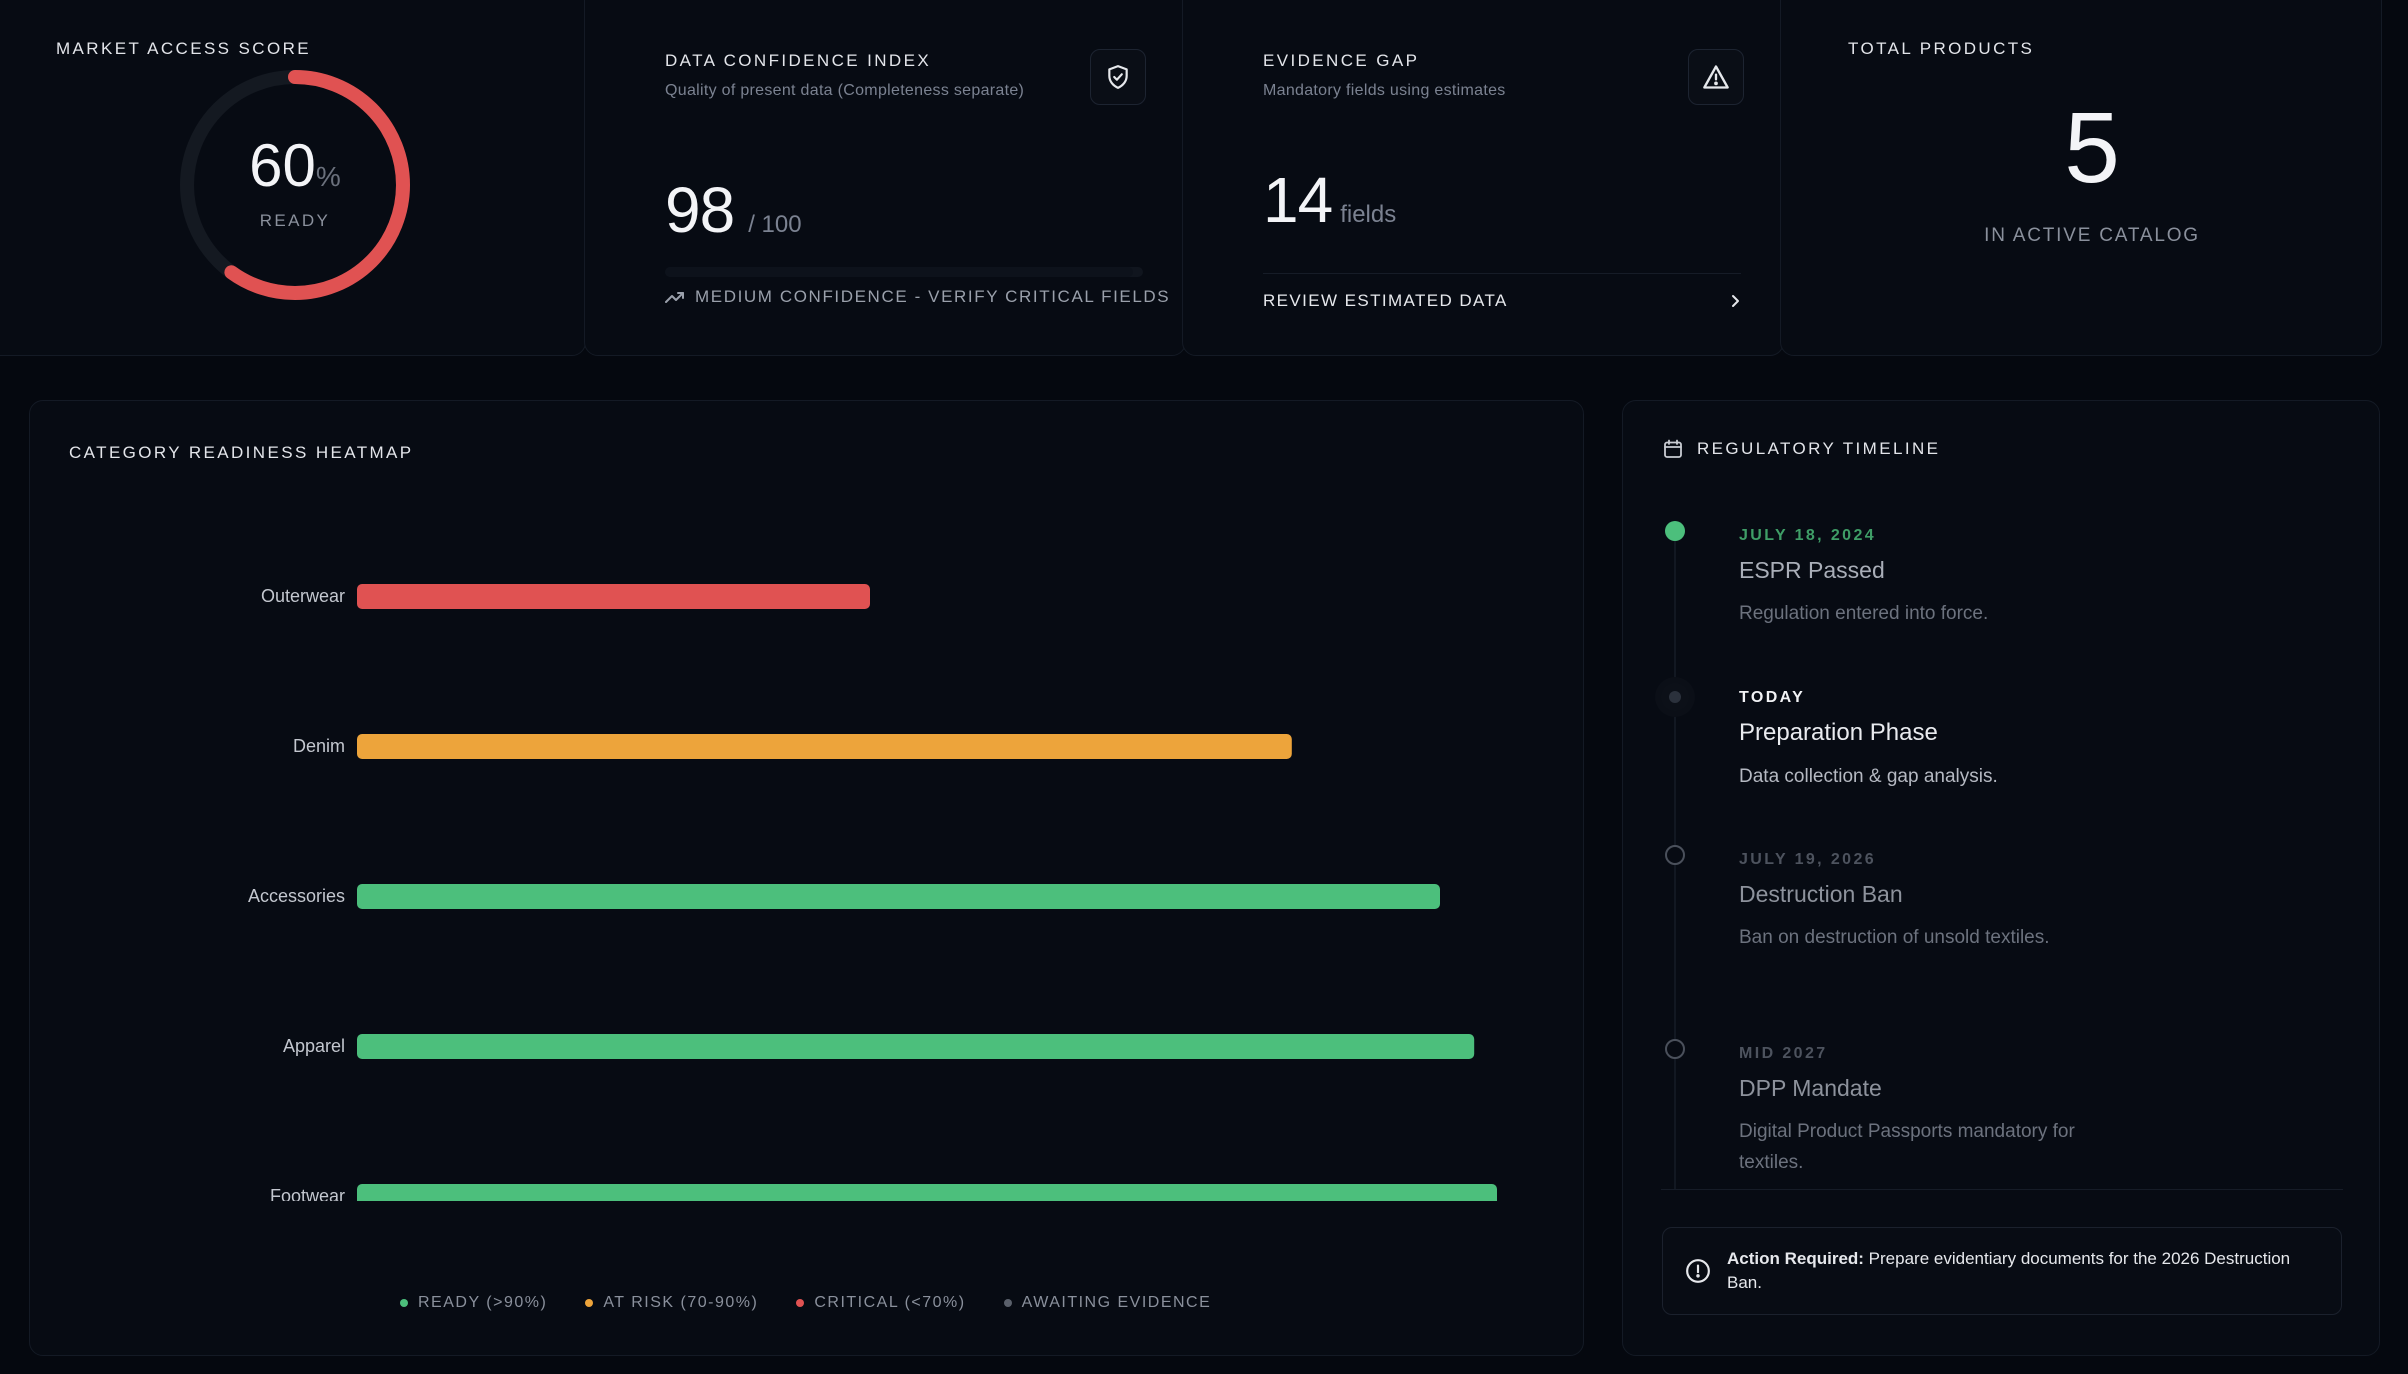 The width and height of the screenshot is (2408, 1374). What do you see at coordinates (1298, 200) in the screenshot?
I see `evidence-gap-value: 14` at bounding box center [1298, 200].